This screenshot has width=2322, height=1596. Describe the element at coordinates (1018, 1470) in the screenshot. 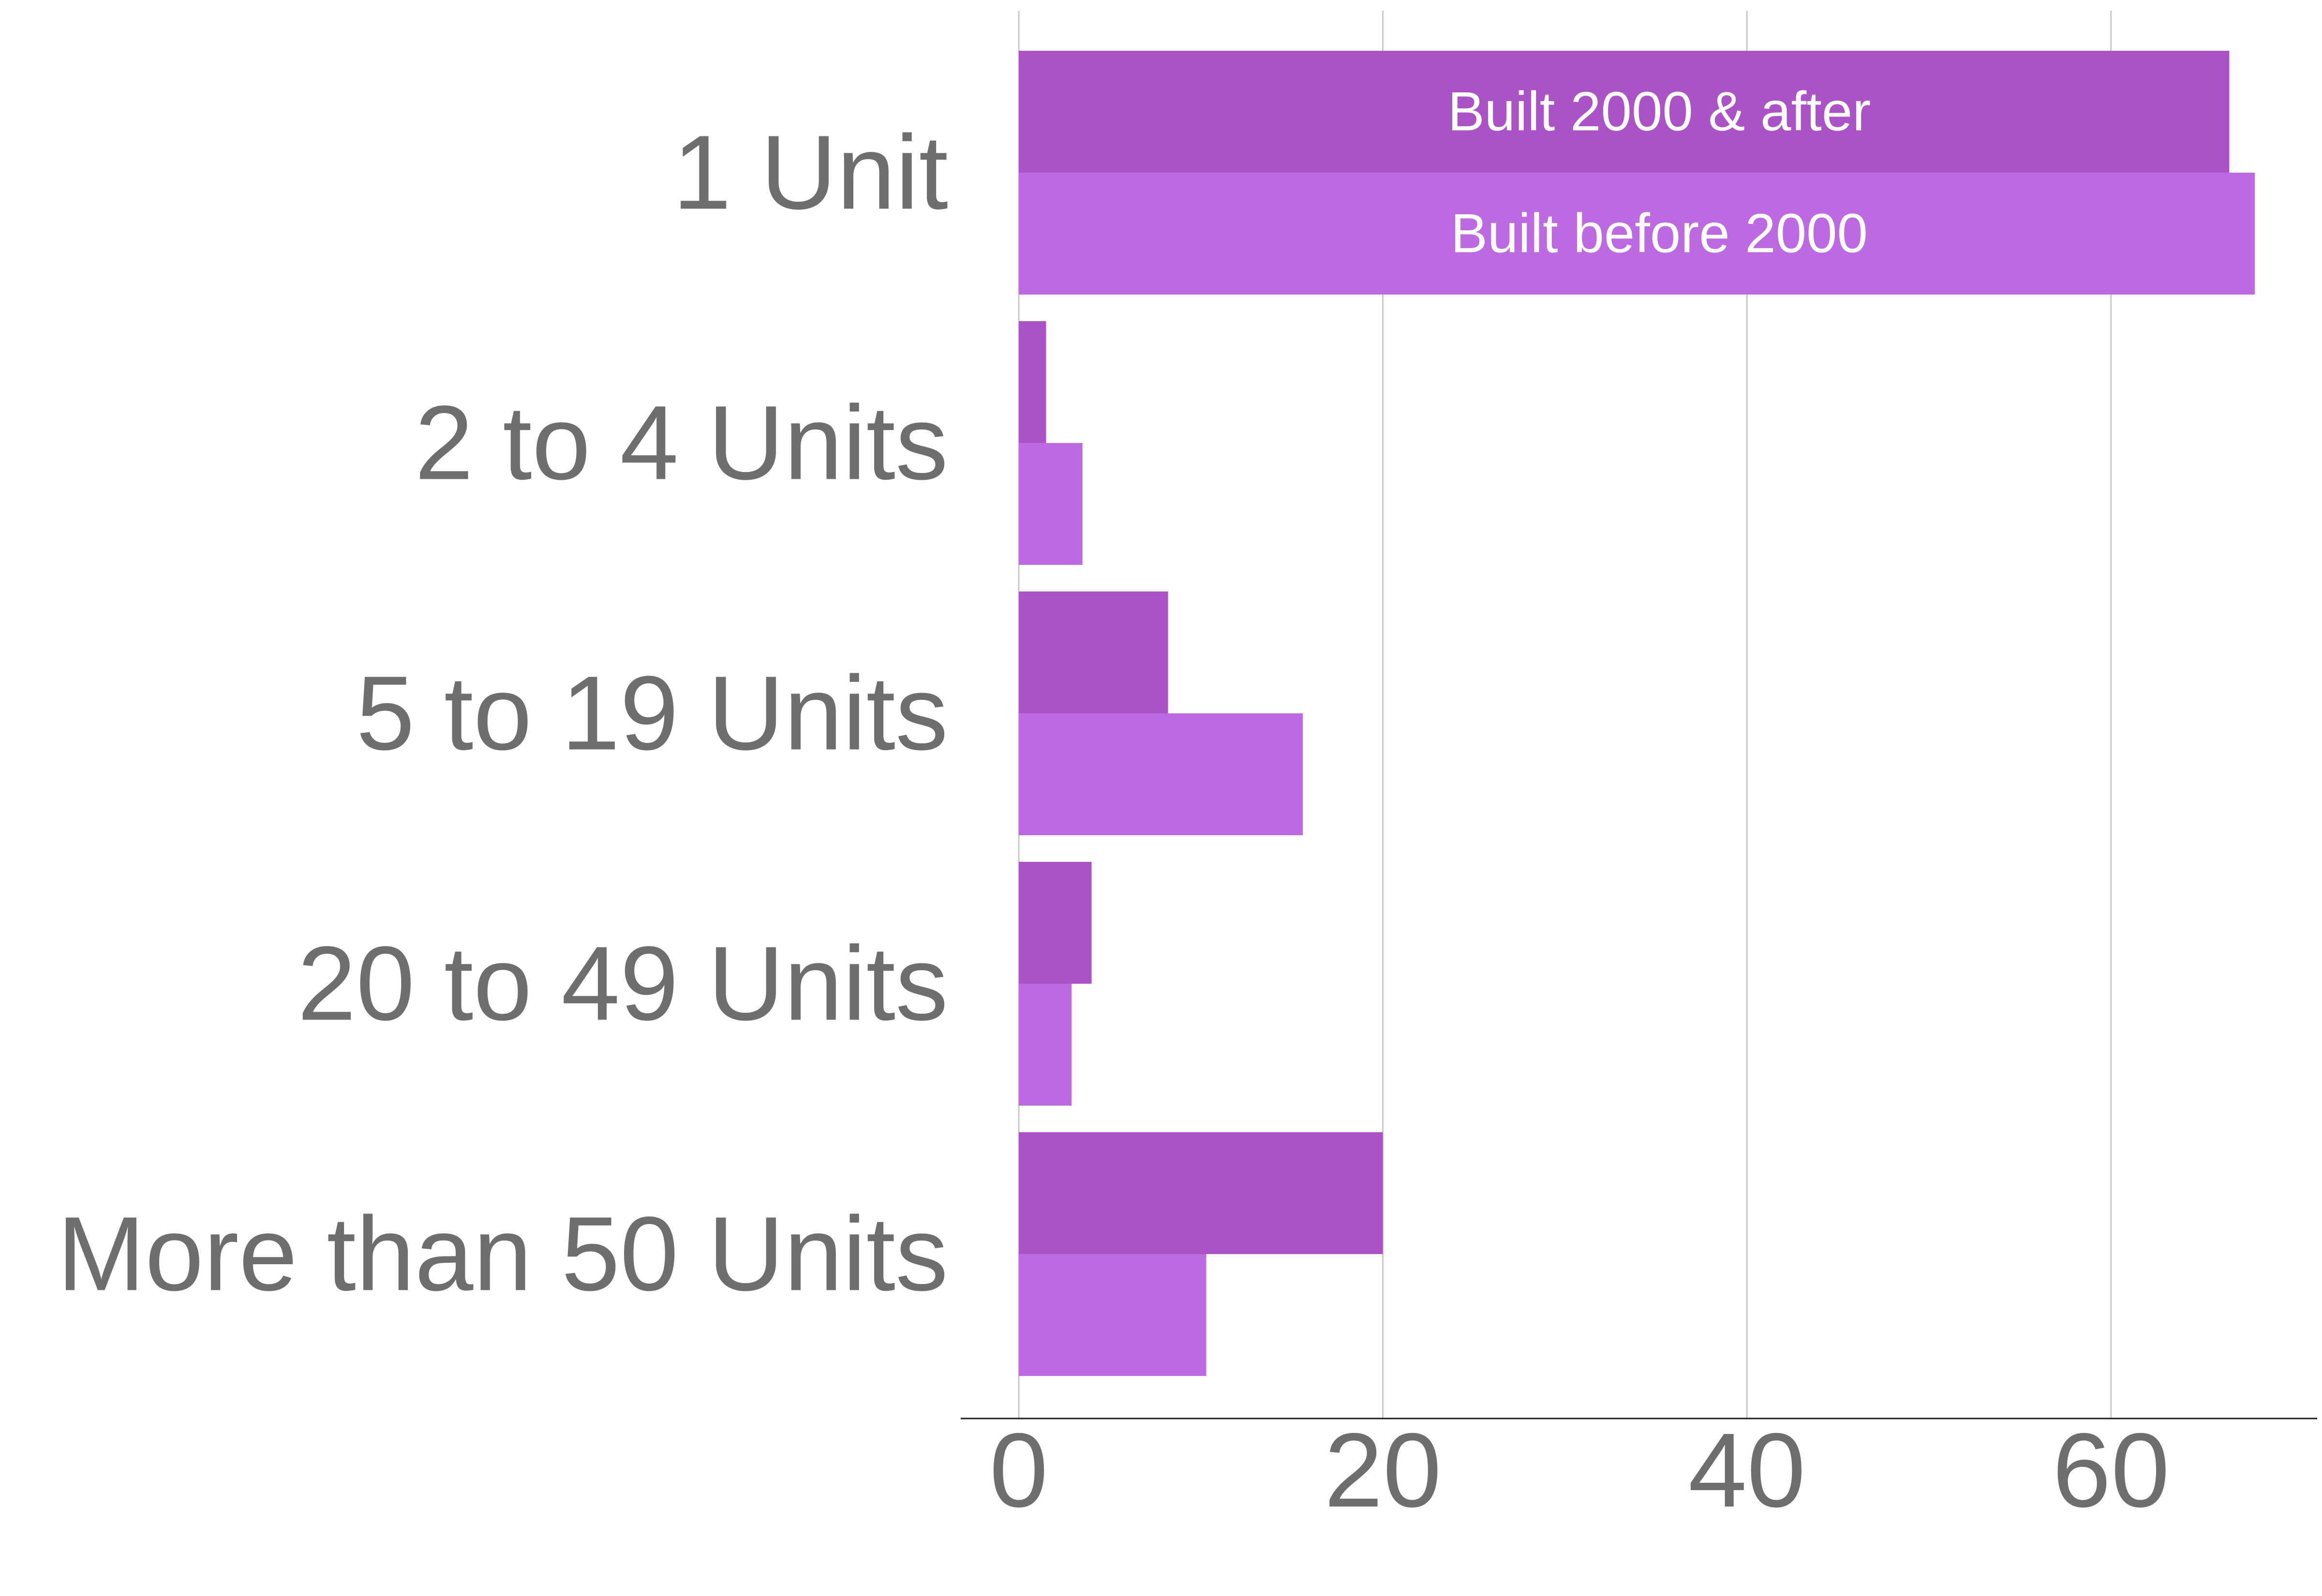

I see `x-tick-label-0: 0` at that location.